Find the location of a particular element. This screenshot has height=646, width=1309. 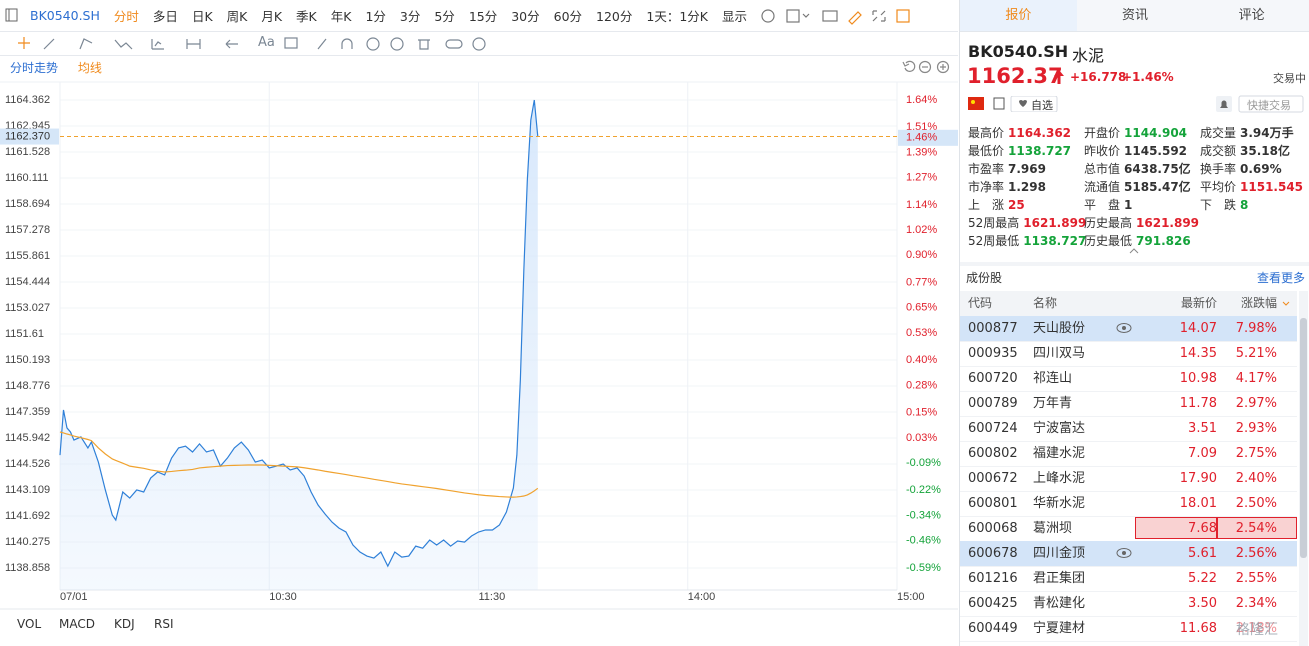

table-row: 600802 福建水泥 7.09 2.75% is located at coordinates (1128, 454).